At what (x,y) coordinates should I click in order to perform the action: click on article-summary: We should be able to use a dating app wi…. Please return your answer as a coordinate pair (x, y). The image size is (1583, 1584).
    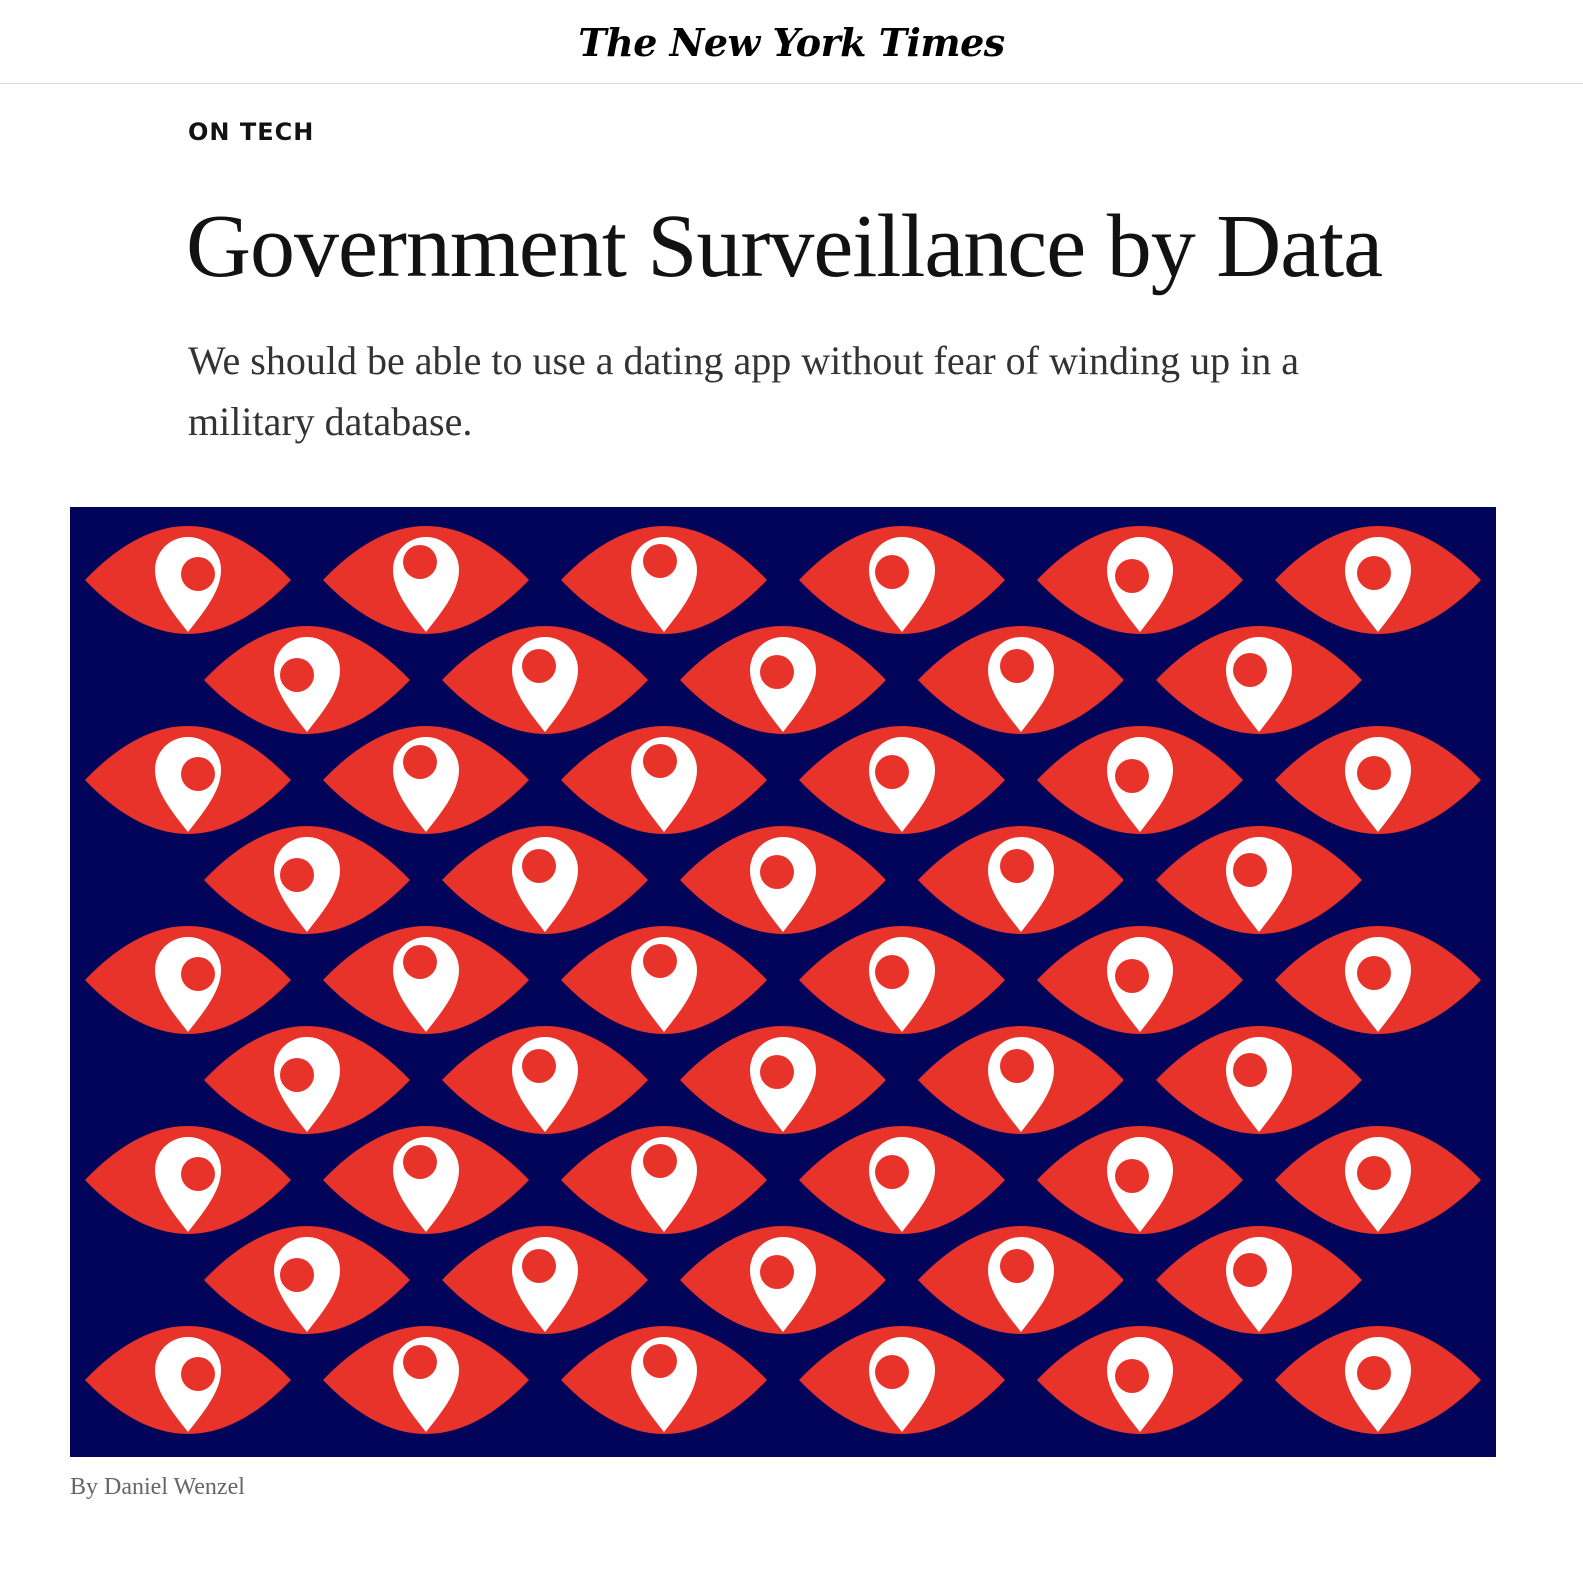
    Looking at the image, I should click on (743, 391).